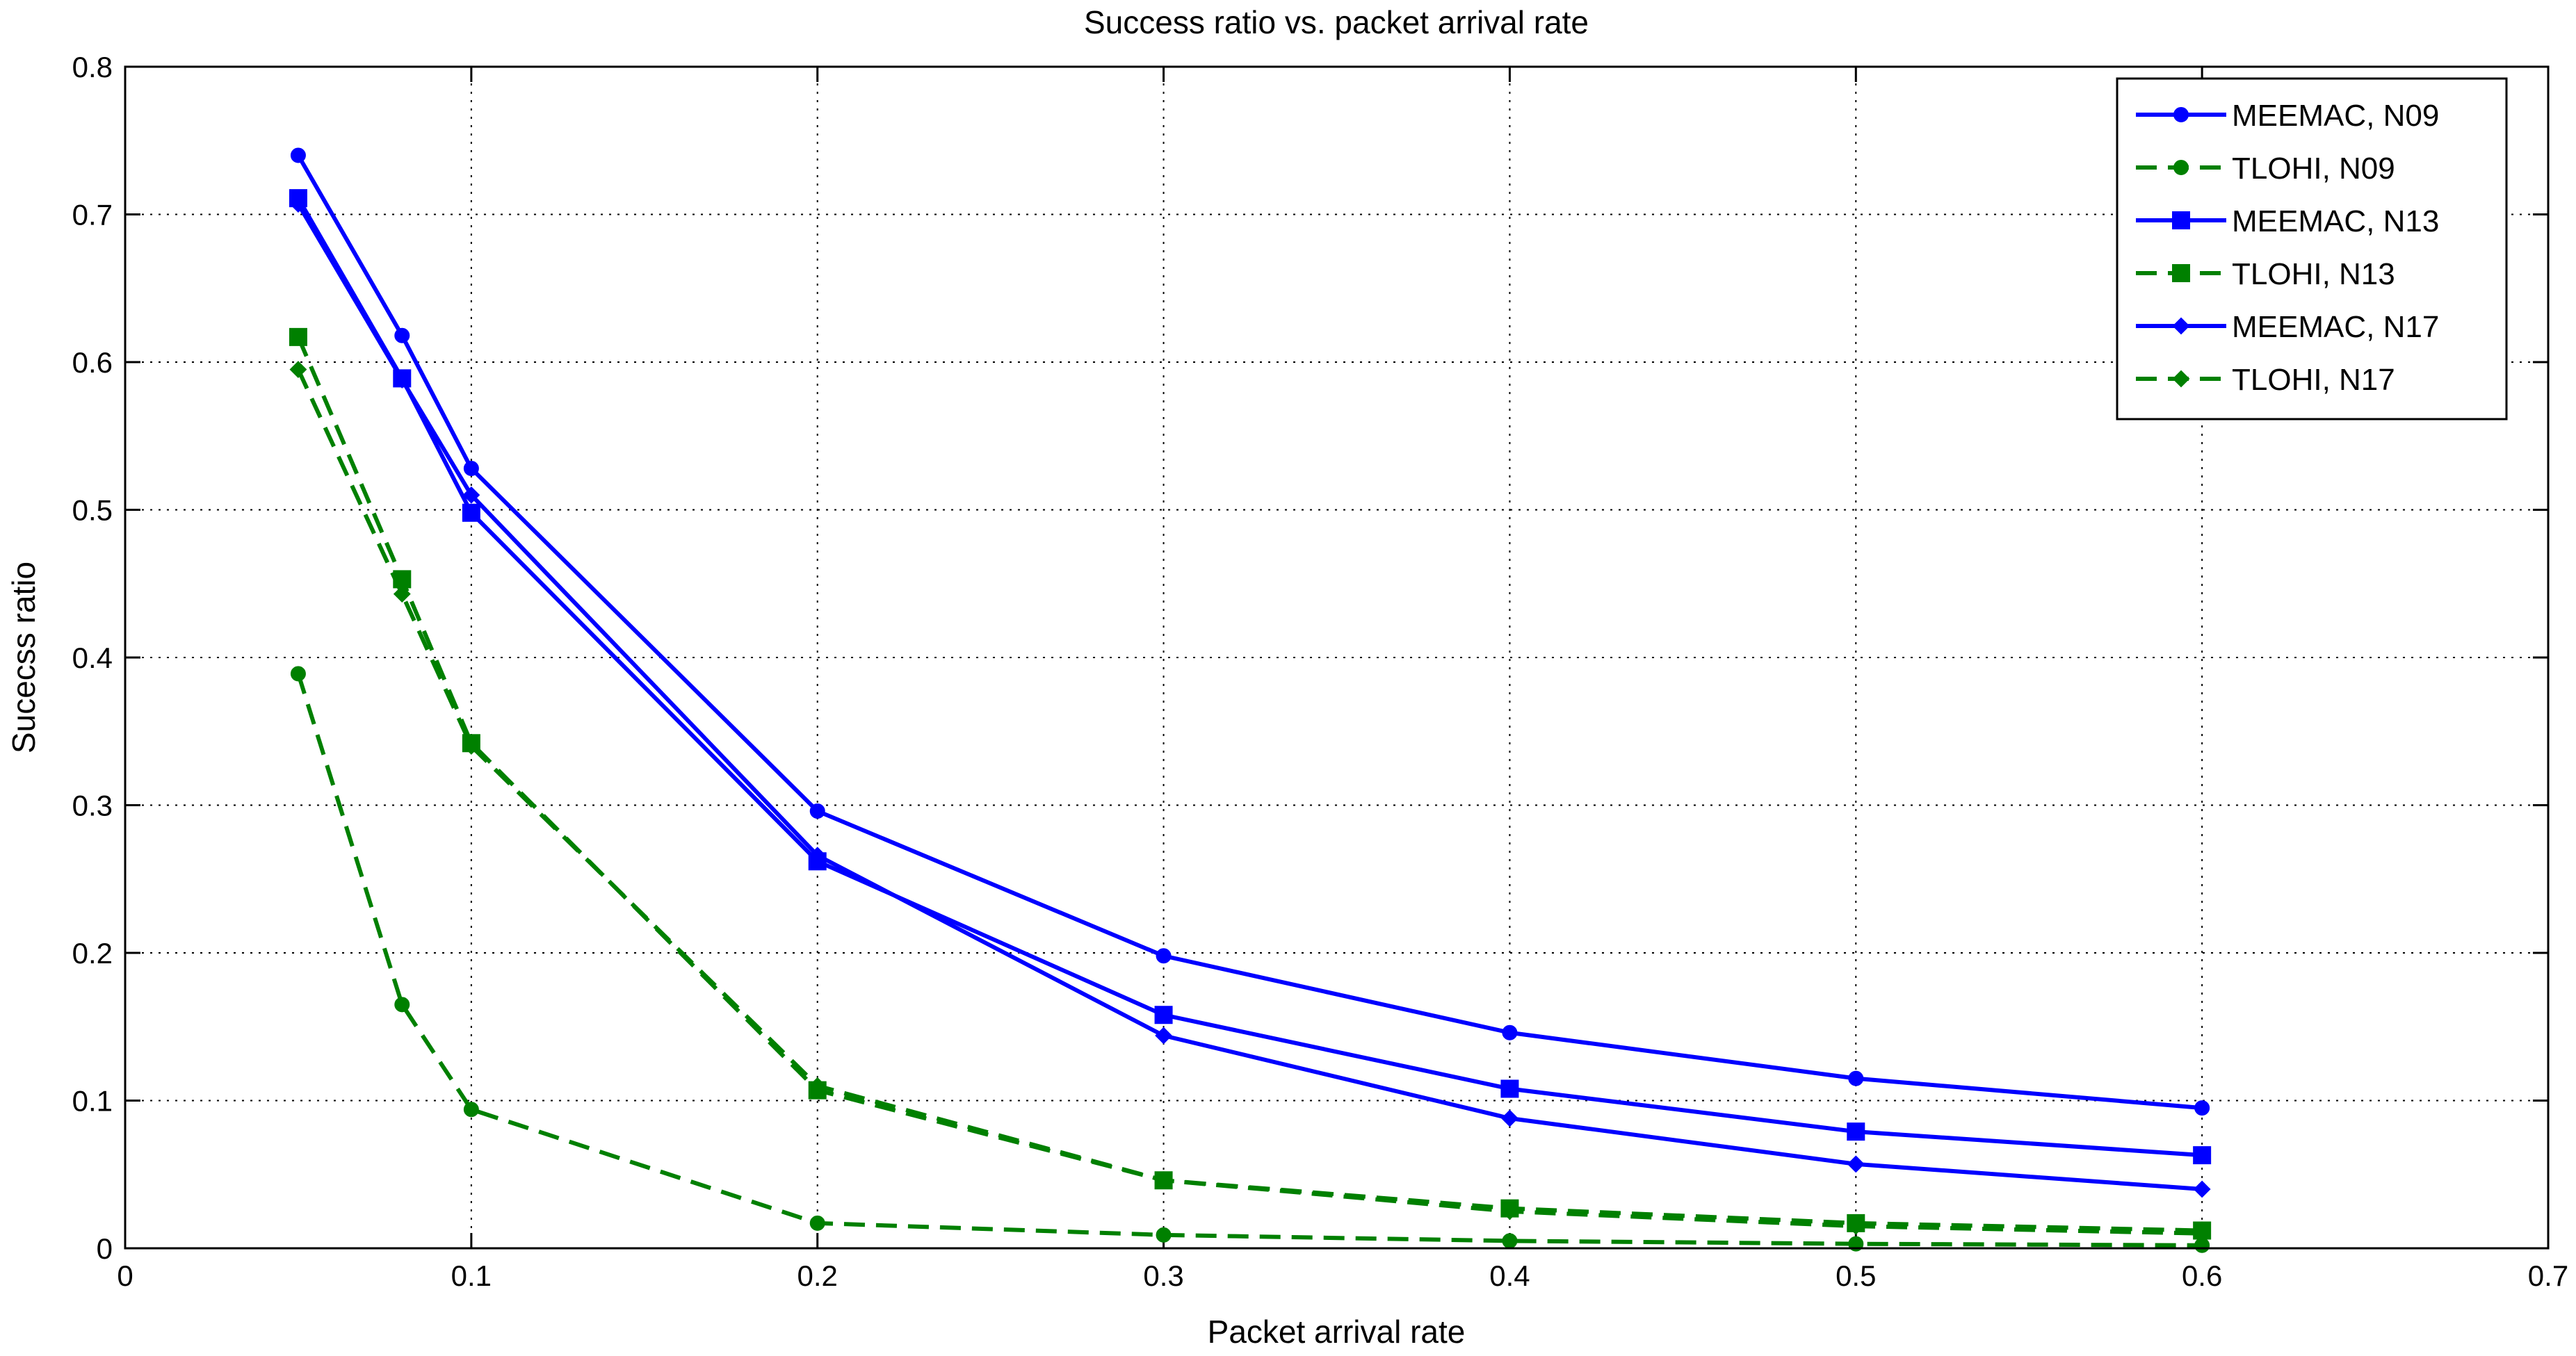  What do you see at coordinates (92, 67) in the screenshot?
I see `y-tick-label: 0.8` at bounding box center [92, 67].